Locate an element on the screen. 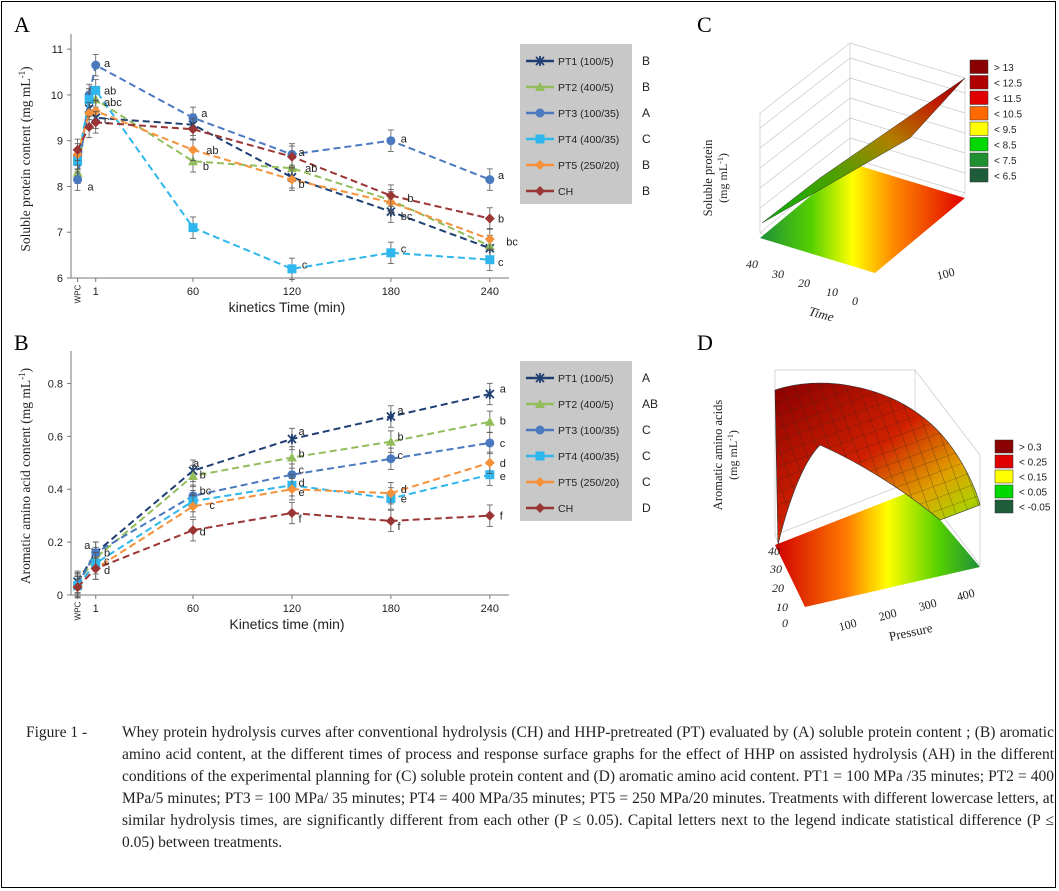 This screenshot has width=1059, height=891. x-tick-label: 1 is located at coordinates (96, 292).